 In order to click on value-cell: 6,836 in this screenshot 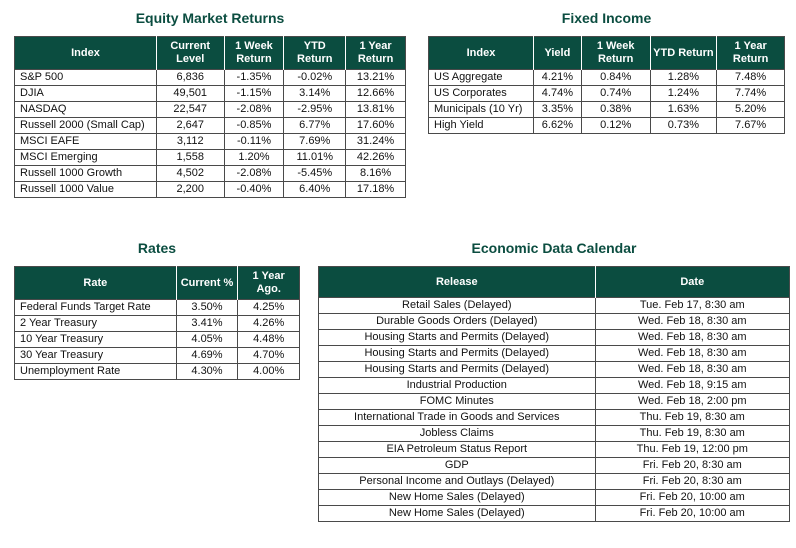, I will do `click(190, 77)`.